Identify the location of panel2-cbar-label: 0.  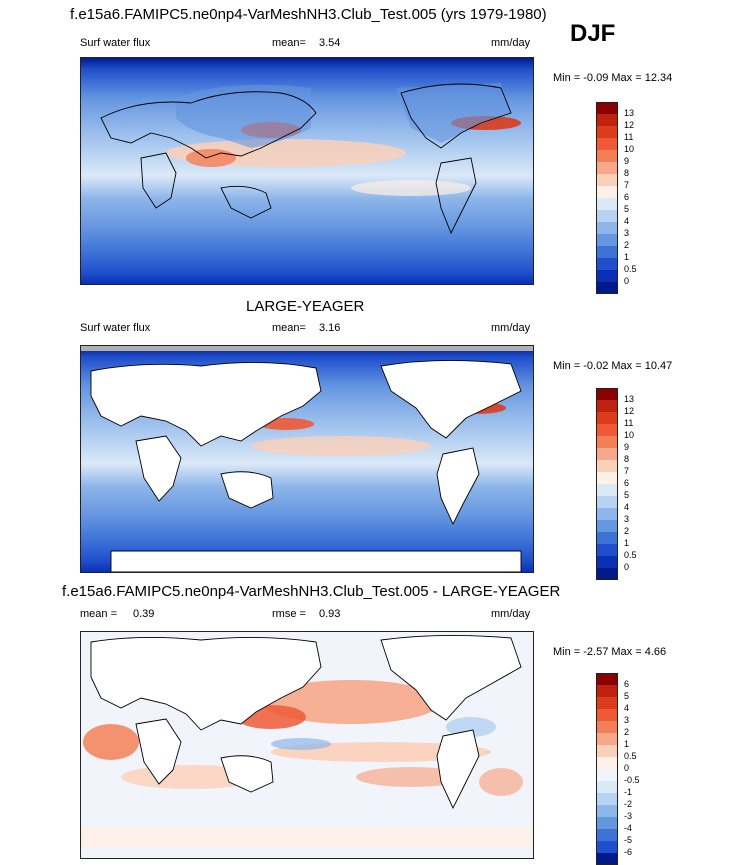
(627, 567).